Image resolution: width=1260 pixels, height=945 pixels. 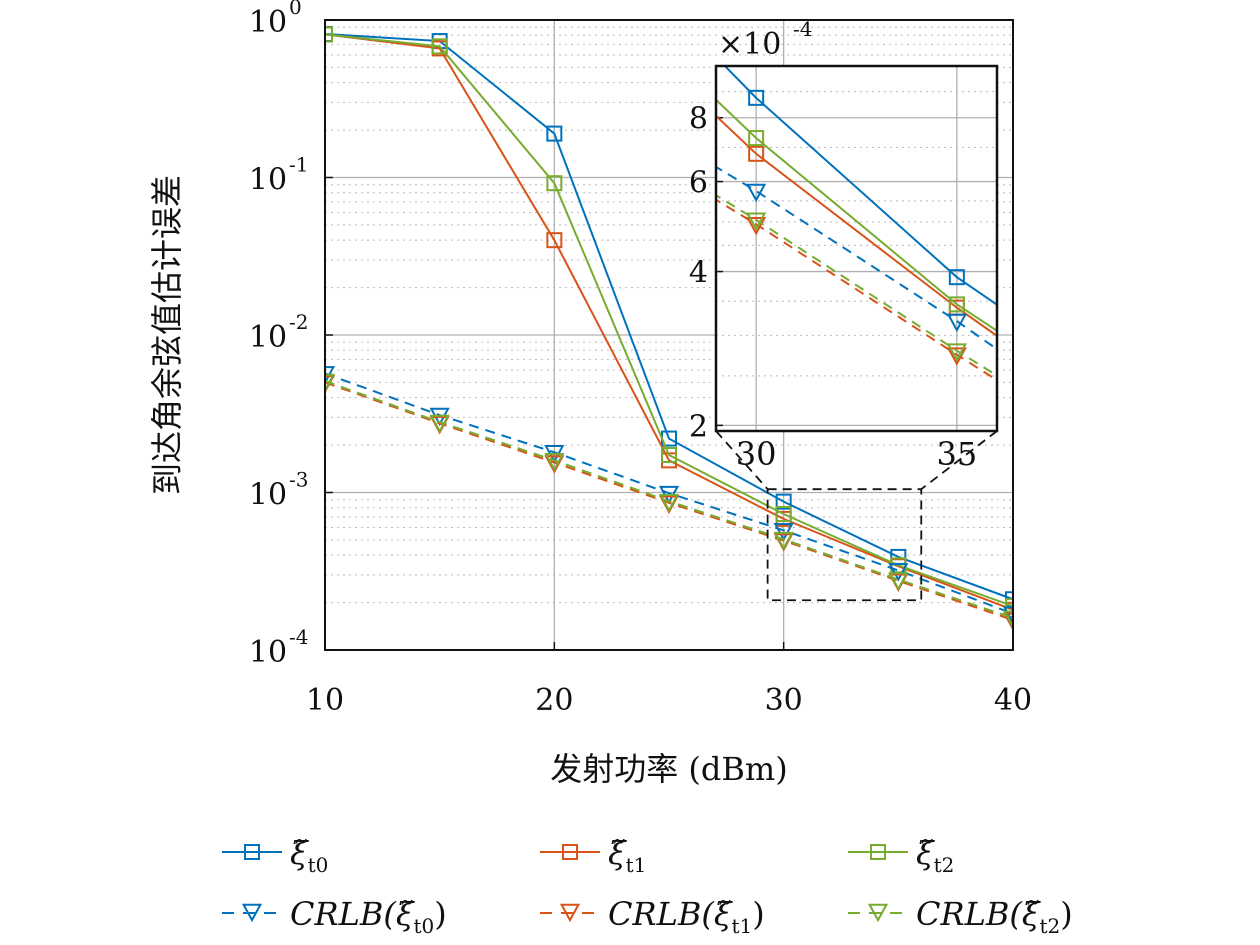 What do you see at coordinates (279, 647) in the screenshot?
I see `y-tick-label: 10 -4` at bounding box center [279, 647].